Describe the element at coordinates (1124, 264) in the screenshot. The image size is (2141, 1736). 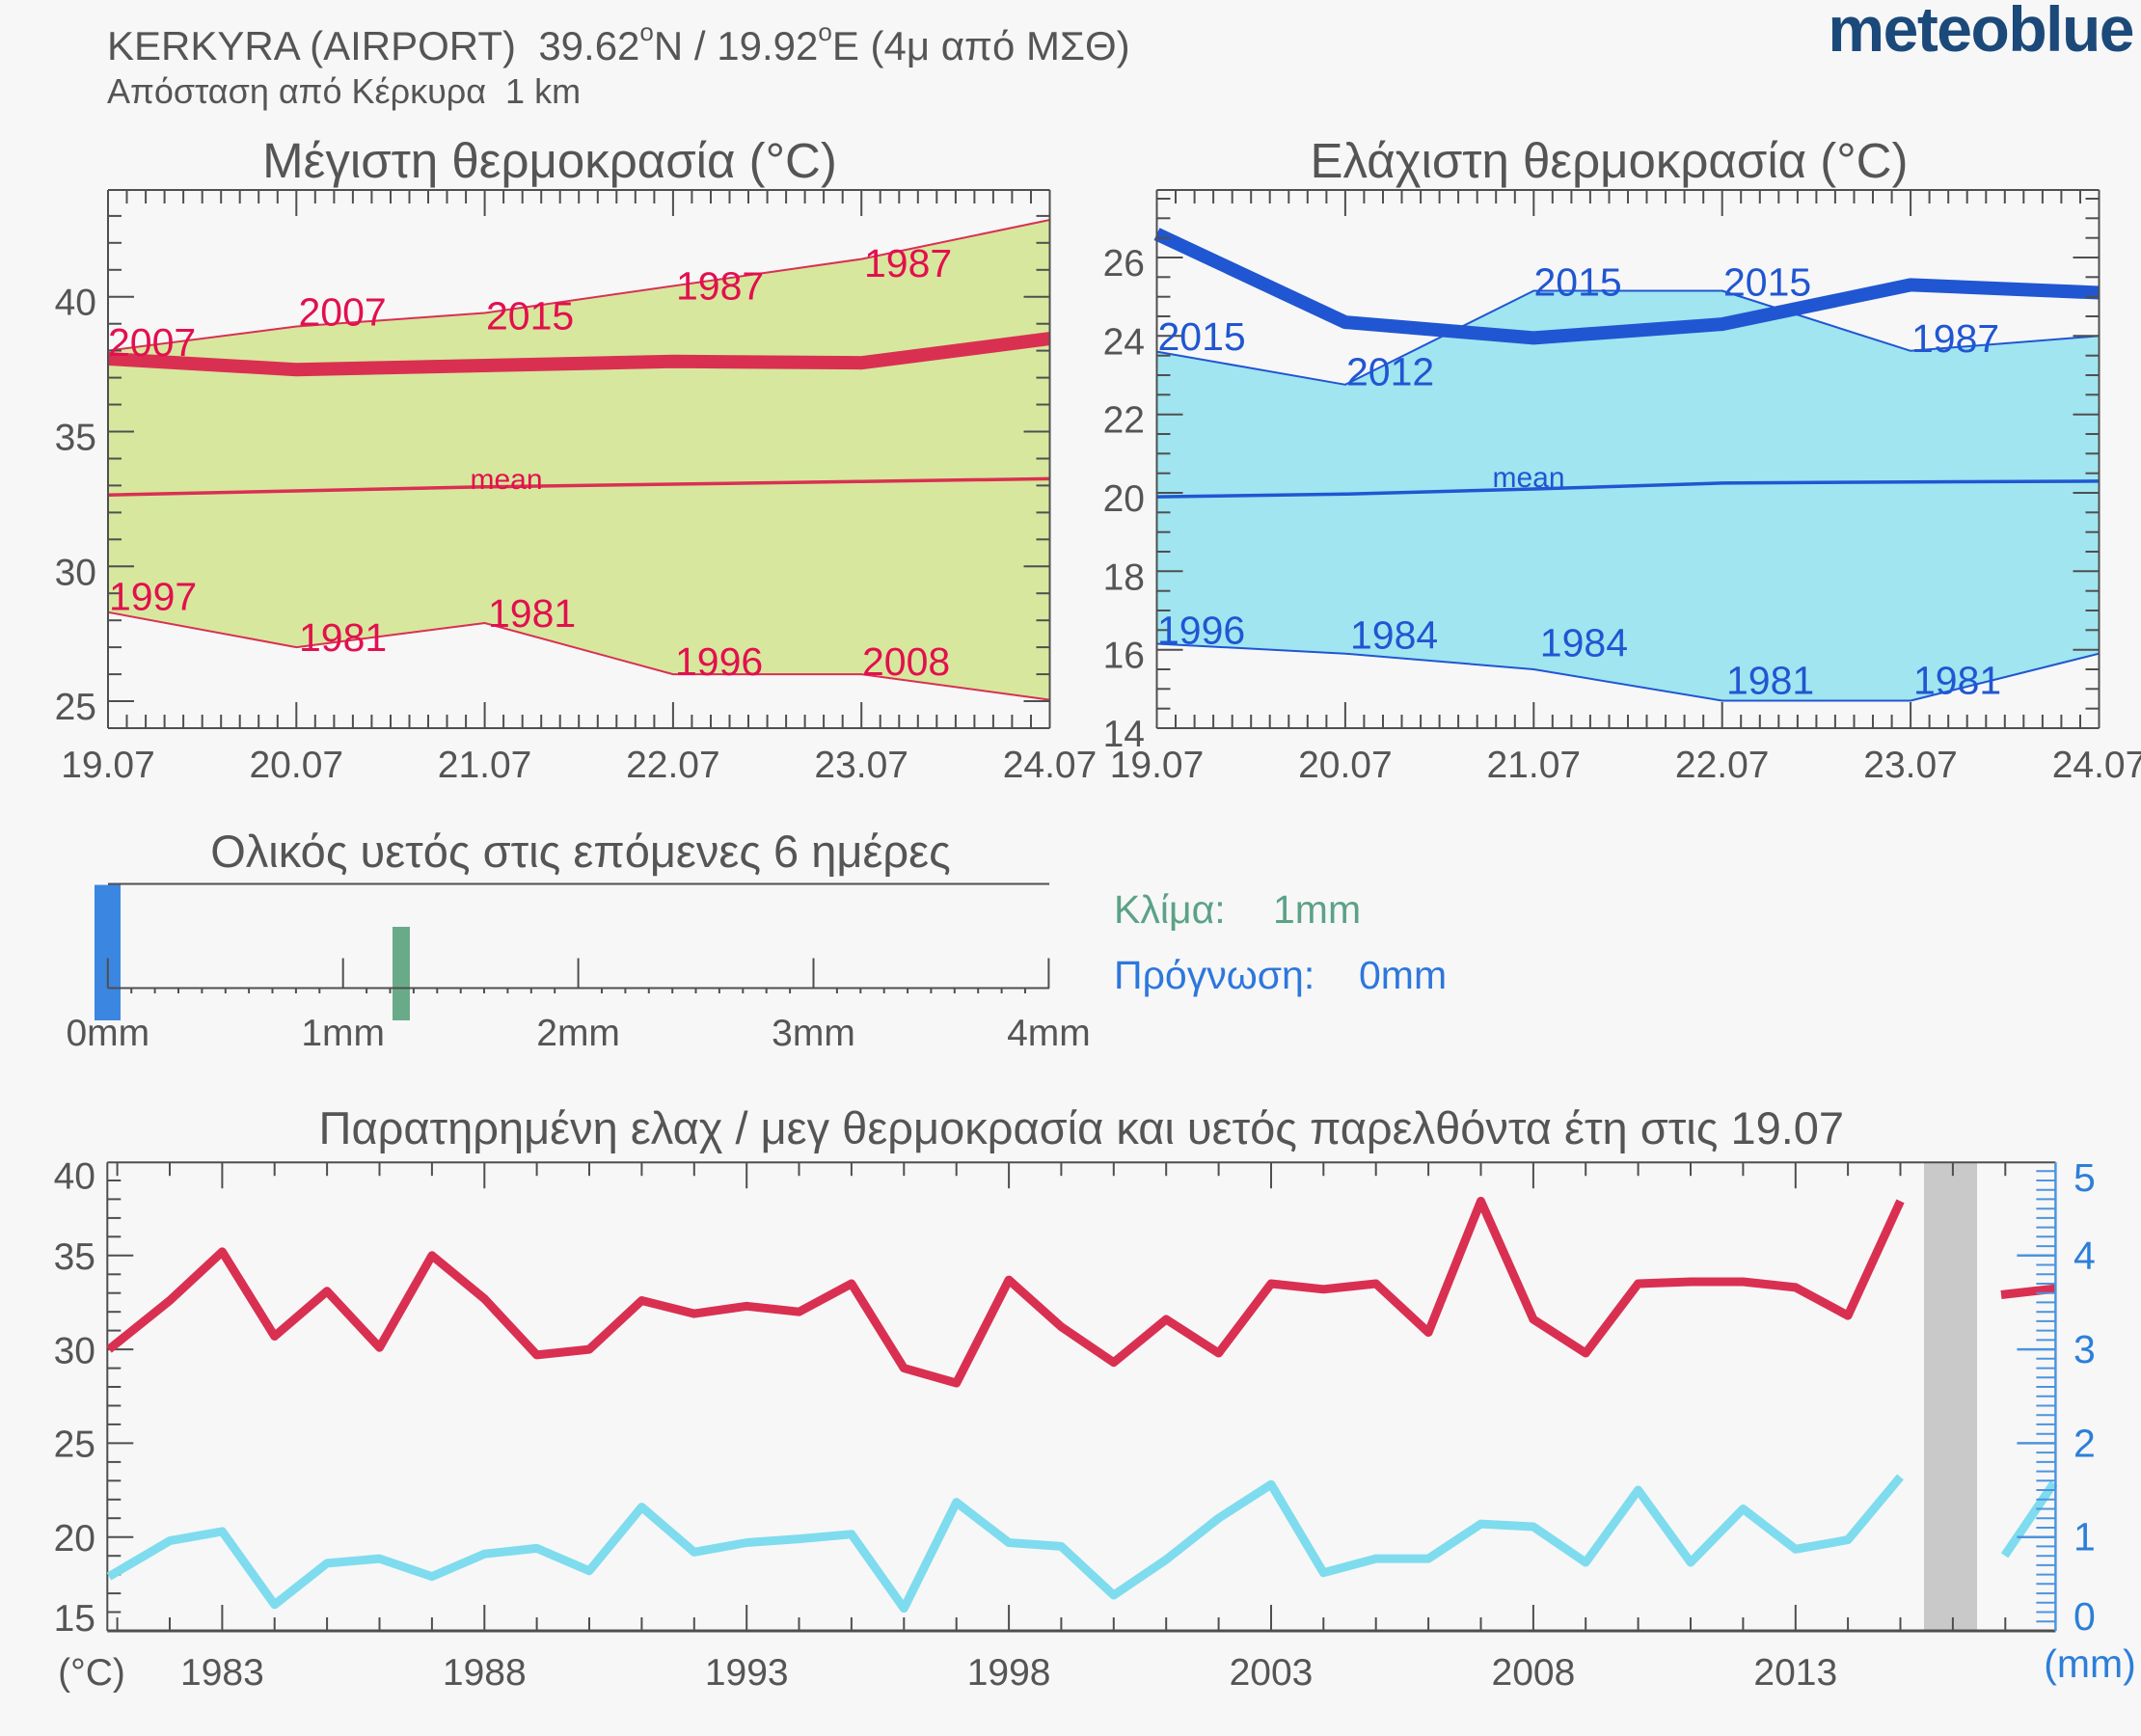
I see `svg-text: 26` at that location.